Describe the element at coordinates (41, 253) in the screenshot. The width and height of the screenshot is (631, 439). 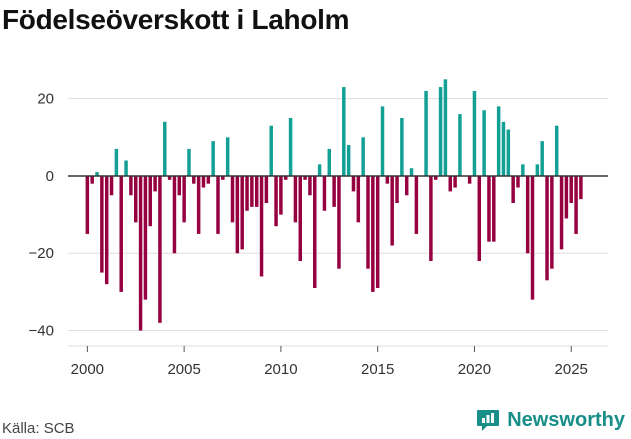
I see `y-tick-label: −20` at that location.